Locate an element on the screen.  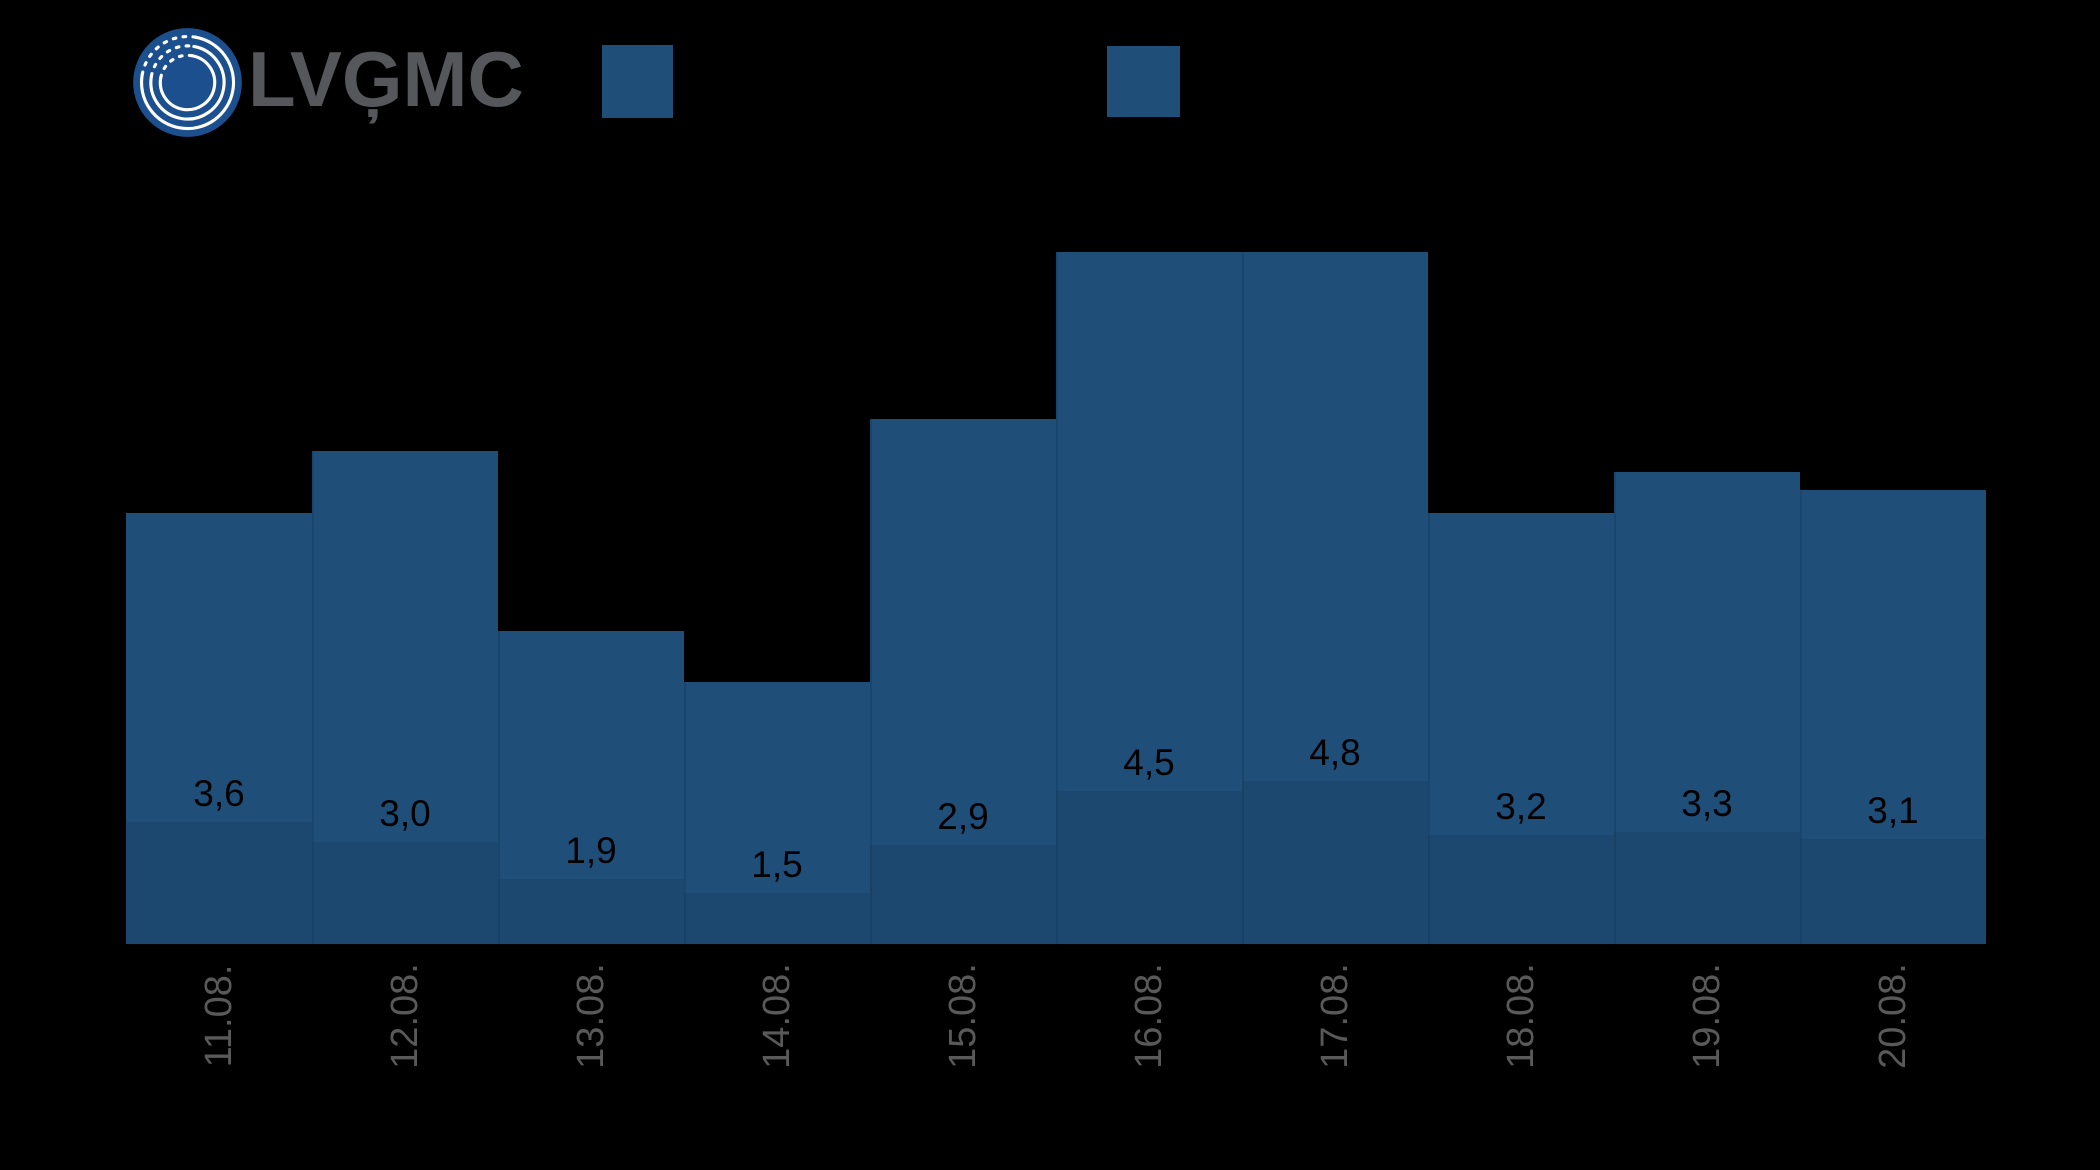
x-tick-label: 13.08. is located at coordinates (591, 1016).